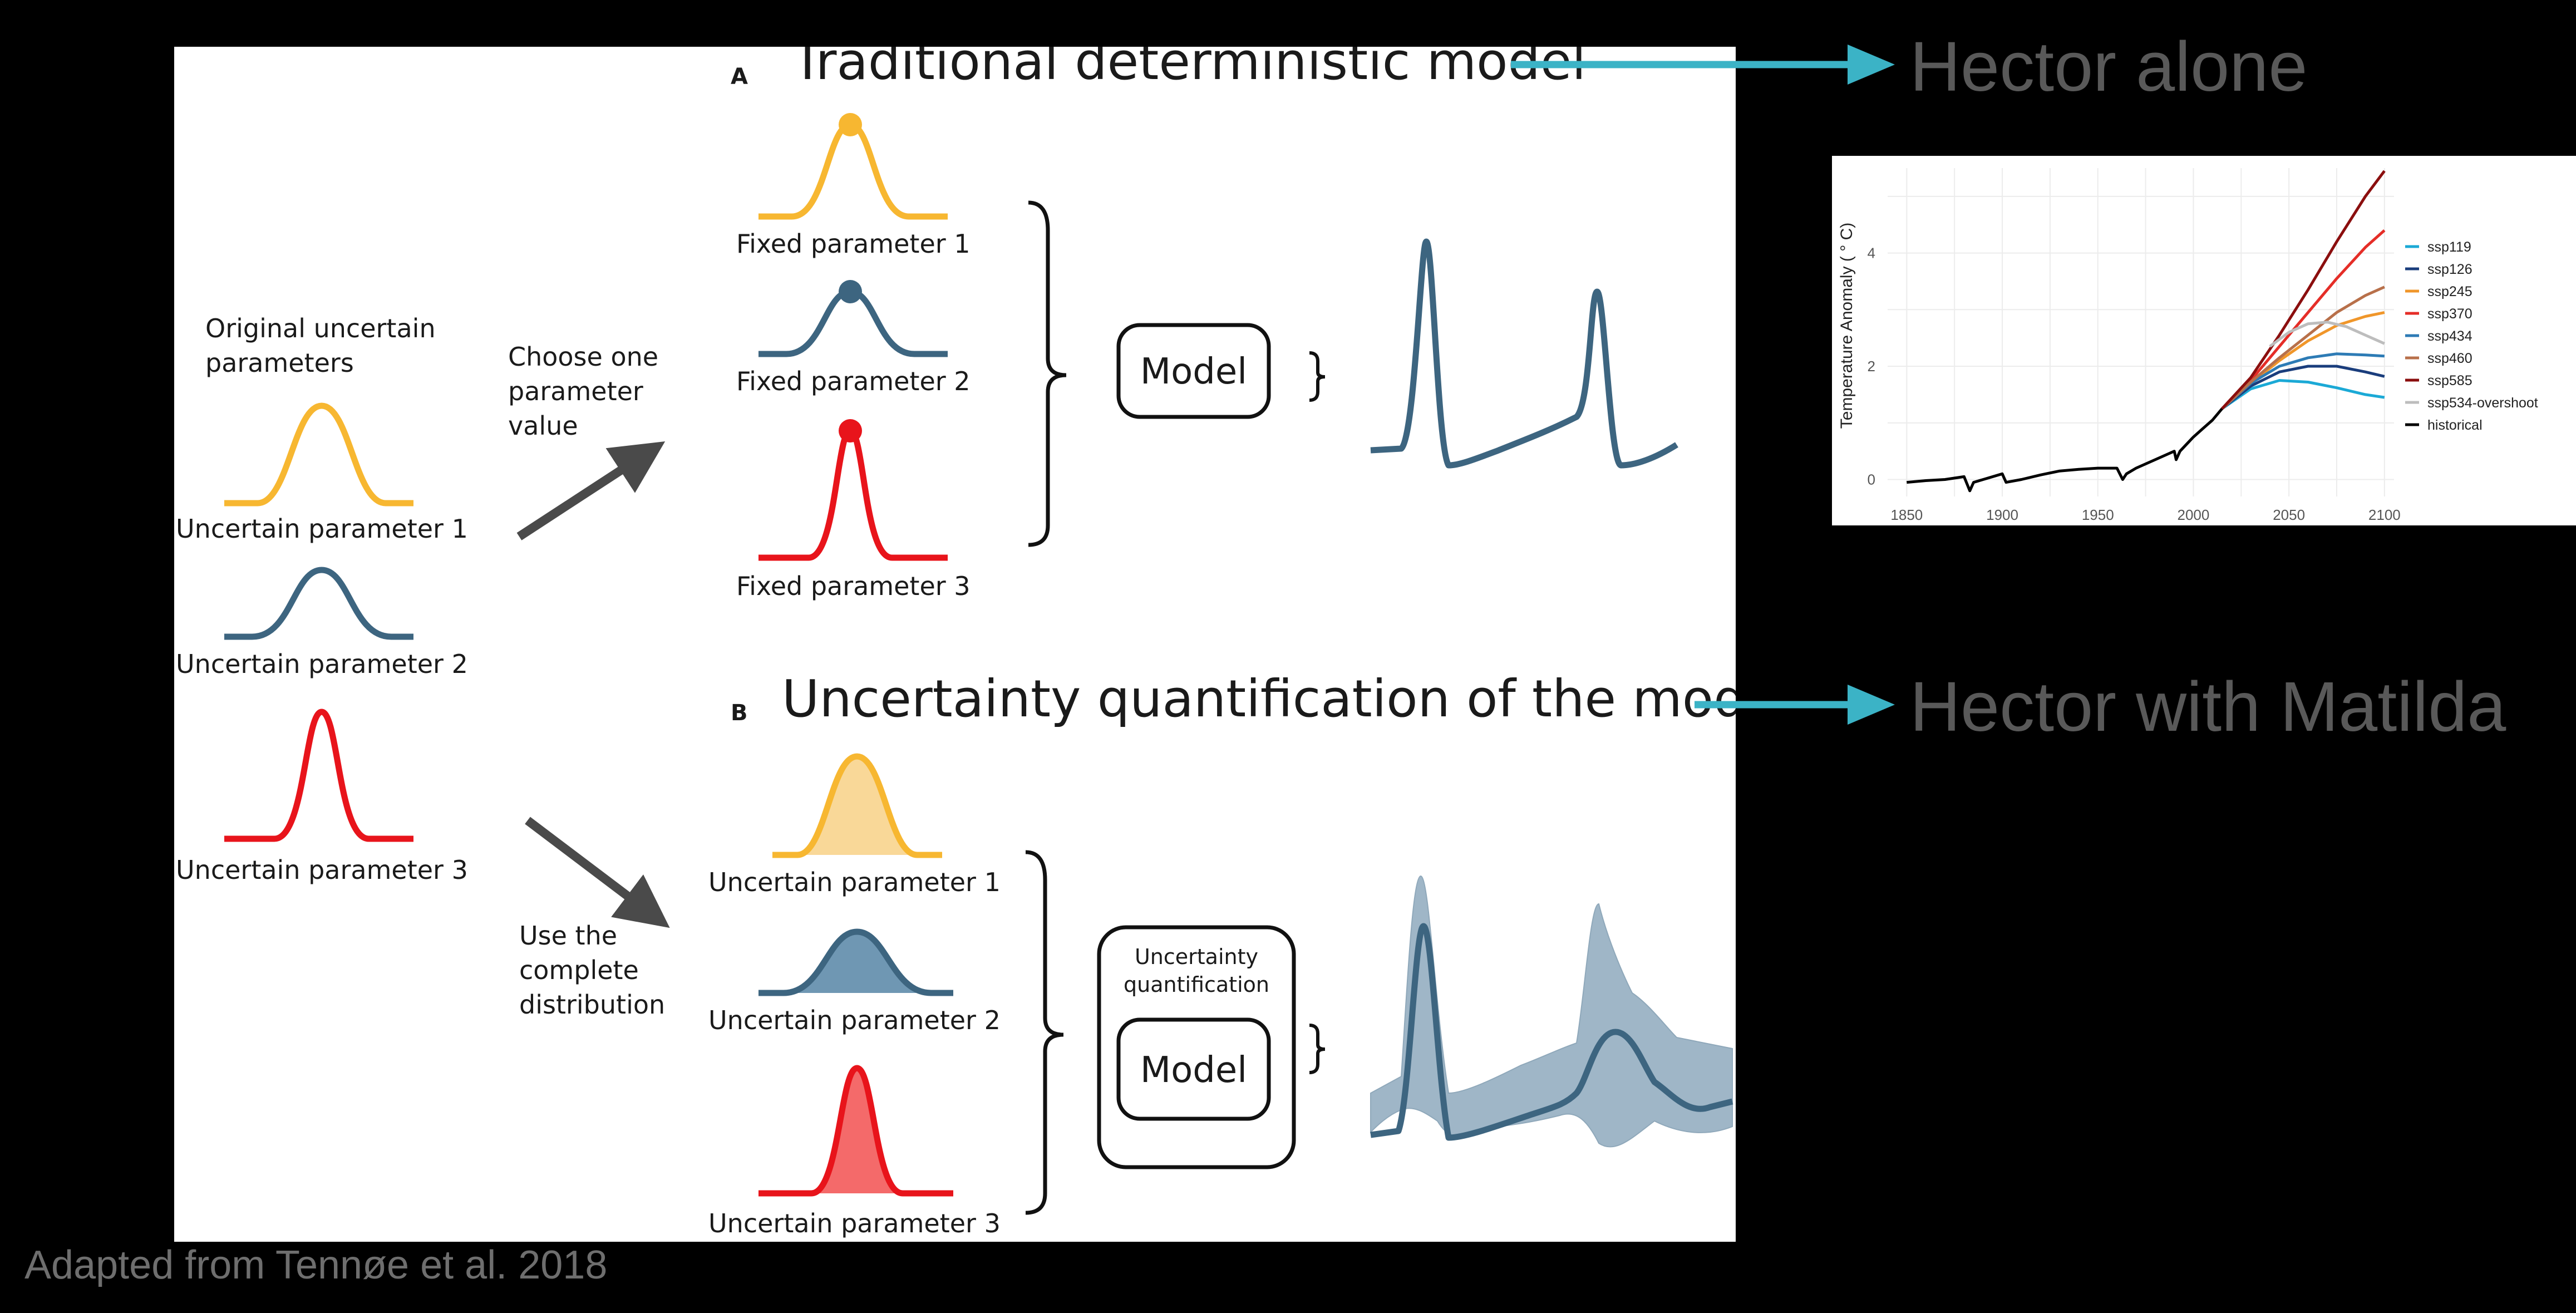 This screenshot has width=2576, height=1313. What do you see at coordinates (1524, 353) in the screenshot?
I see `output-signal-a` at bounding box center [1524, 353].